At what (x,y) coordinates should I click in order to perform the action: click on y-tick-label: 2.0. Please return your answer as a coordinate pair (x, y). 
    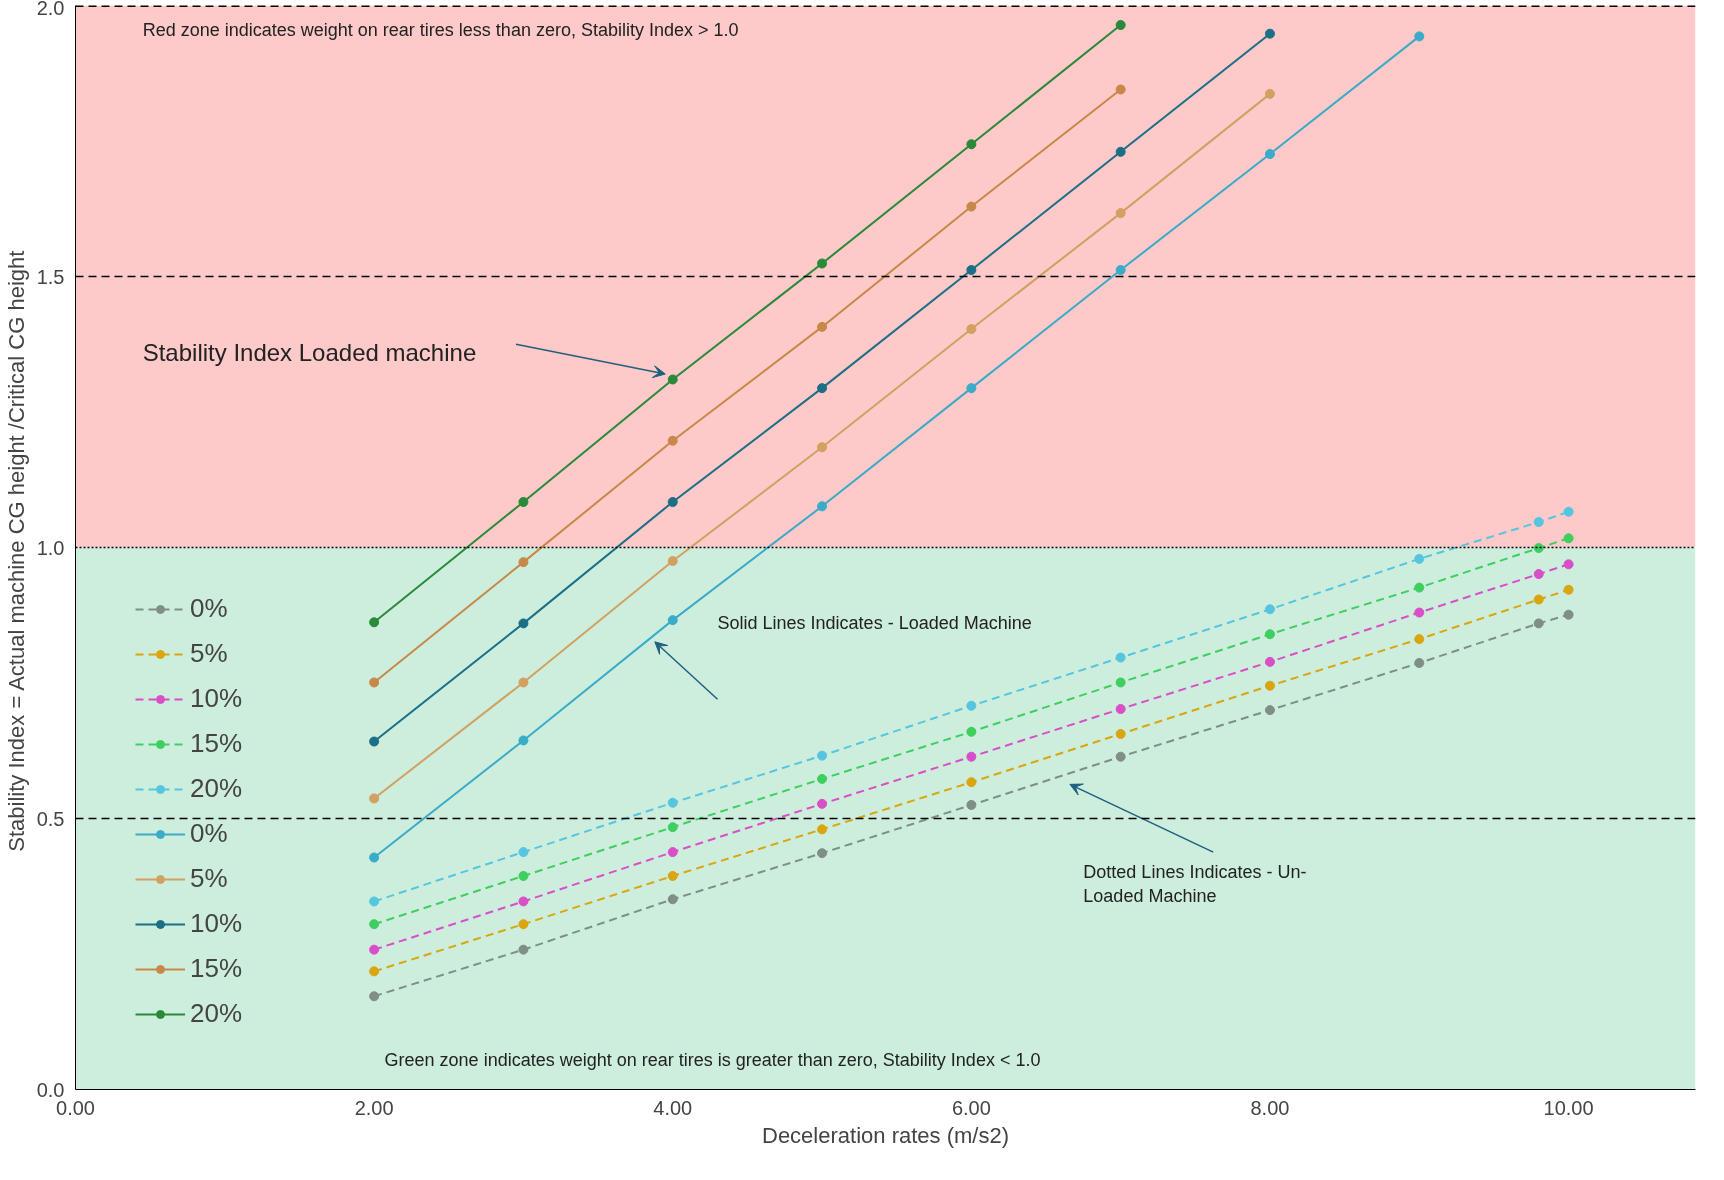
    Looking at the image, I should click on (50, 9).